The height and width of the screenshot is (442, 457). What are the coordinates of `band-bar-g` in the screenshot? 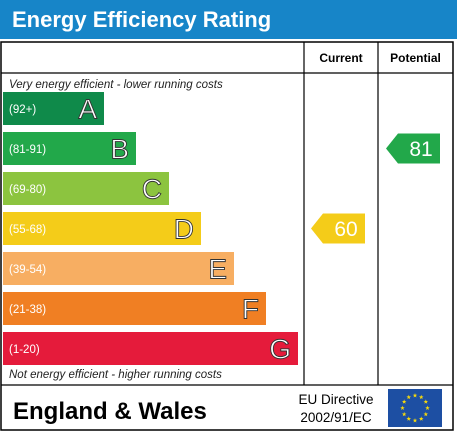 It's located at (150, 348).